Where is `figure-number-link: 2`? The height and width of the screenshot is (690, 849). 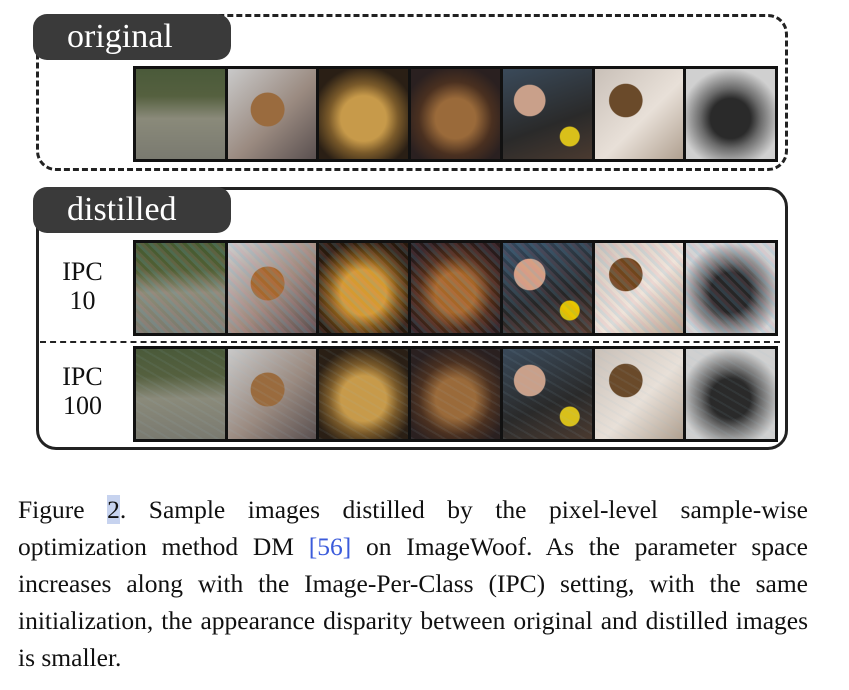
figure-number-link: 2 is located at coordinates (113, 509).